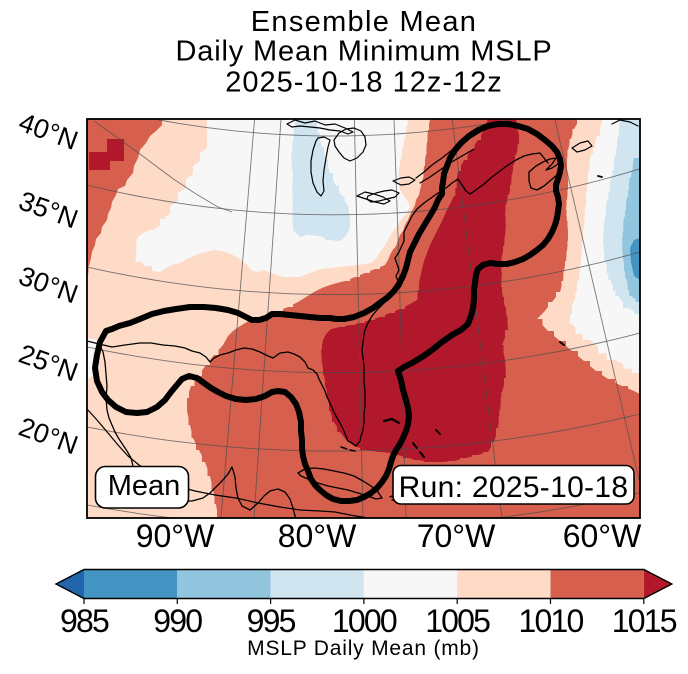  I want to click on svg-text: 60°W, so click(602, 536).